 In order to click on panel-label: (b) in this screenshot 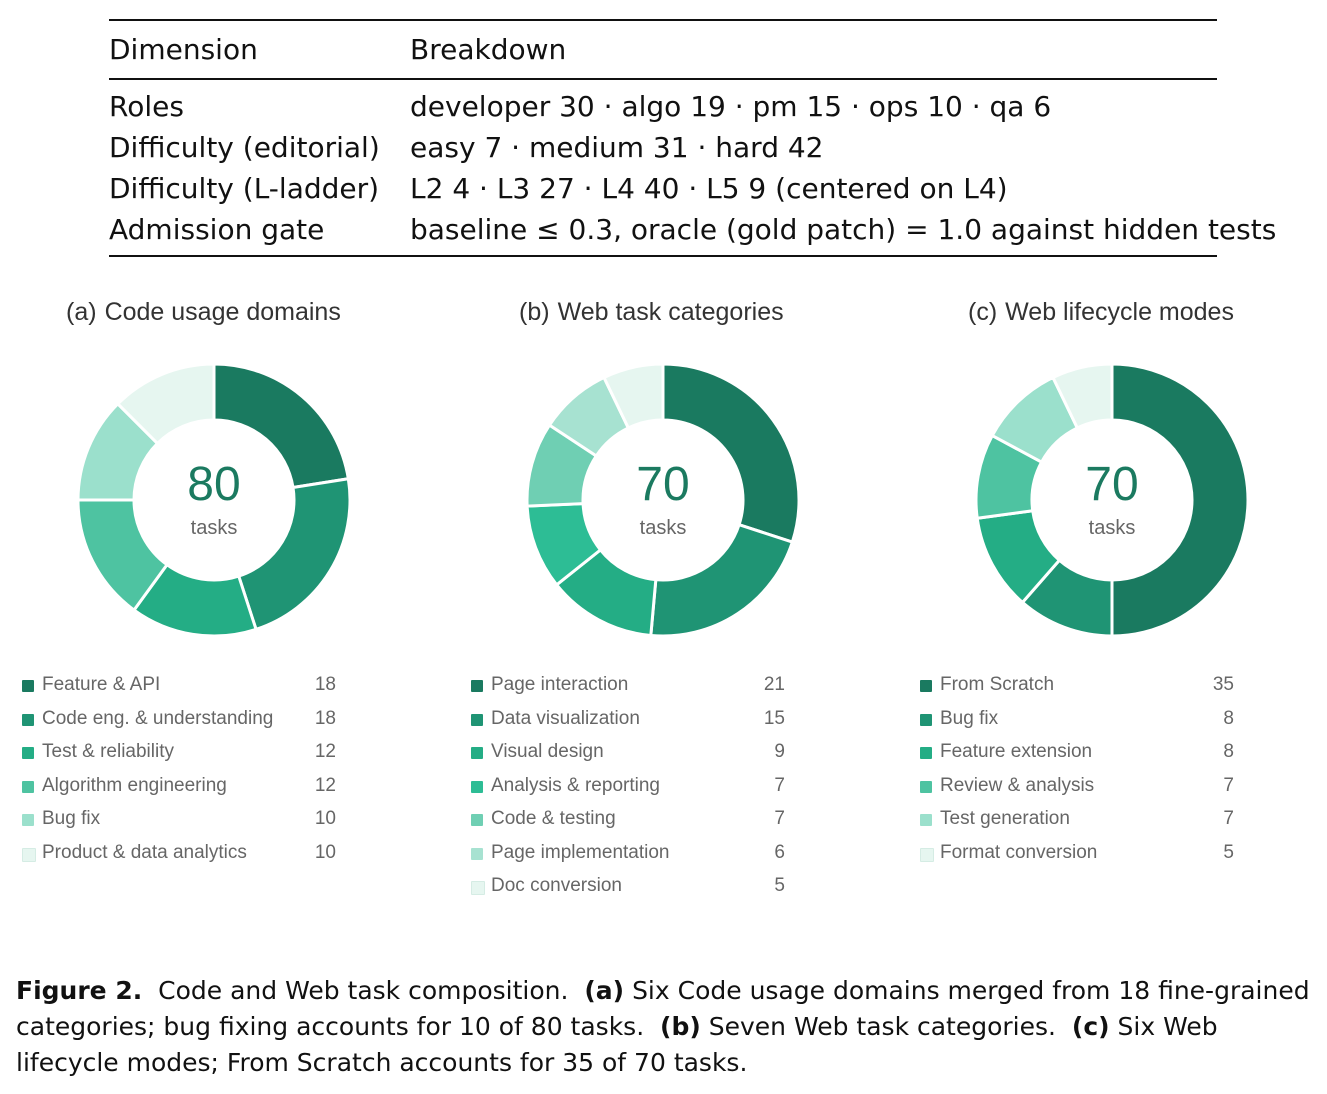, I will do `click(534, 312)`.